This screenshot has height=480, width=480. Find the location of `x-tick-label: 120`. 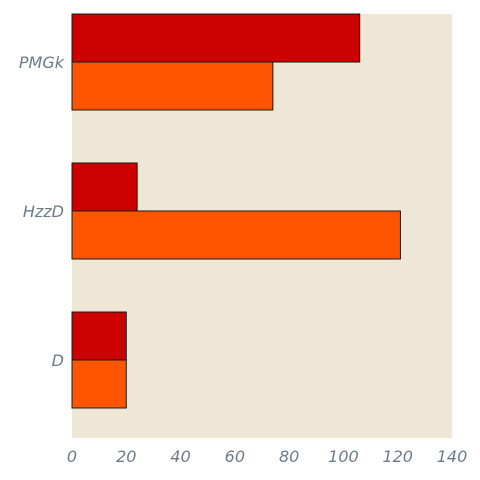

x-tick-label: 120 is located at coordinates (397, 456).